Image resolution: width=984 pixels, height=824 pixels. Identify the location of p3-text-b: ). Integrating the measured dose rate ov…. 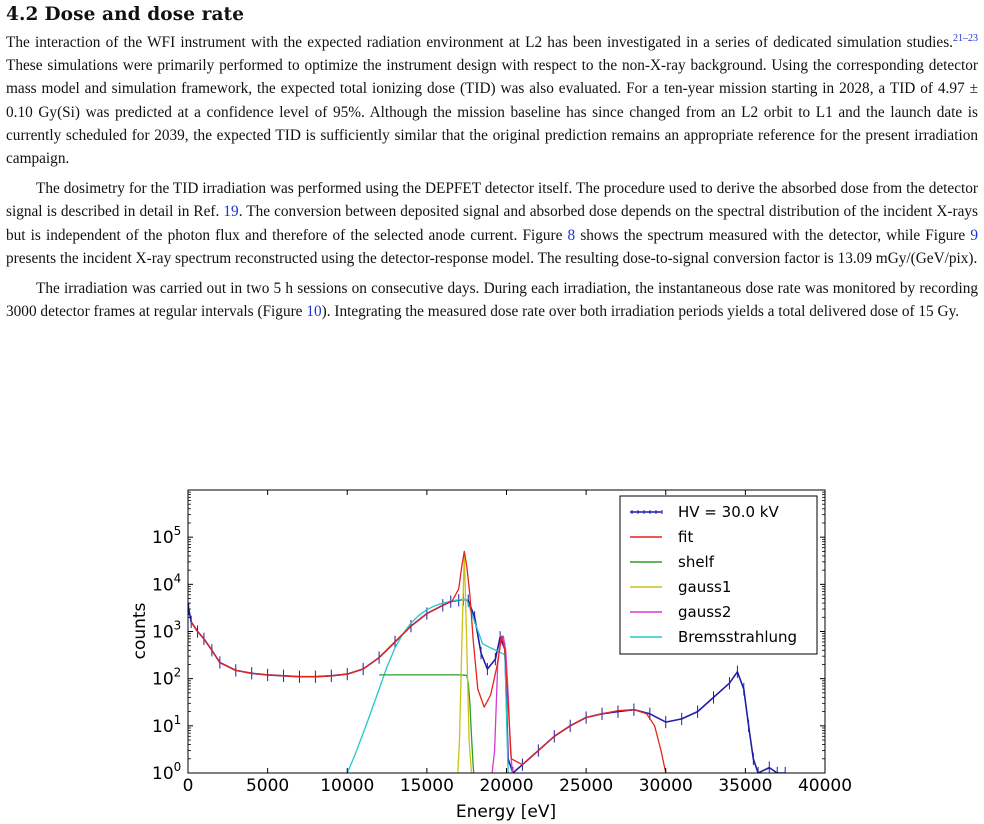
(640, 312).